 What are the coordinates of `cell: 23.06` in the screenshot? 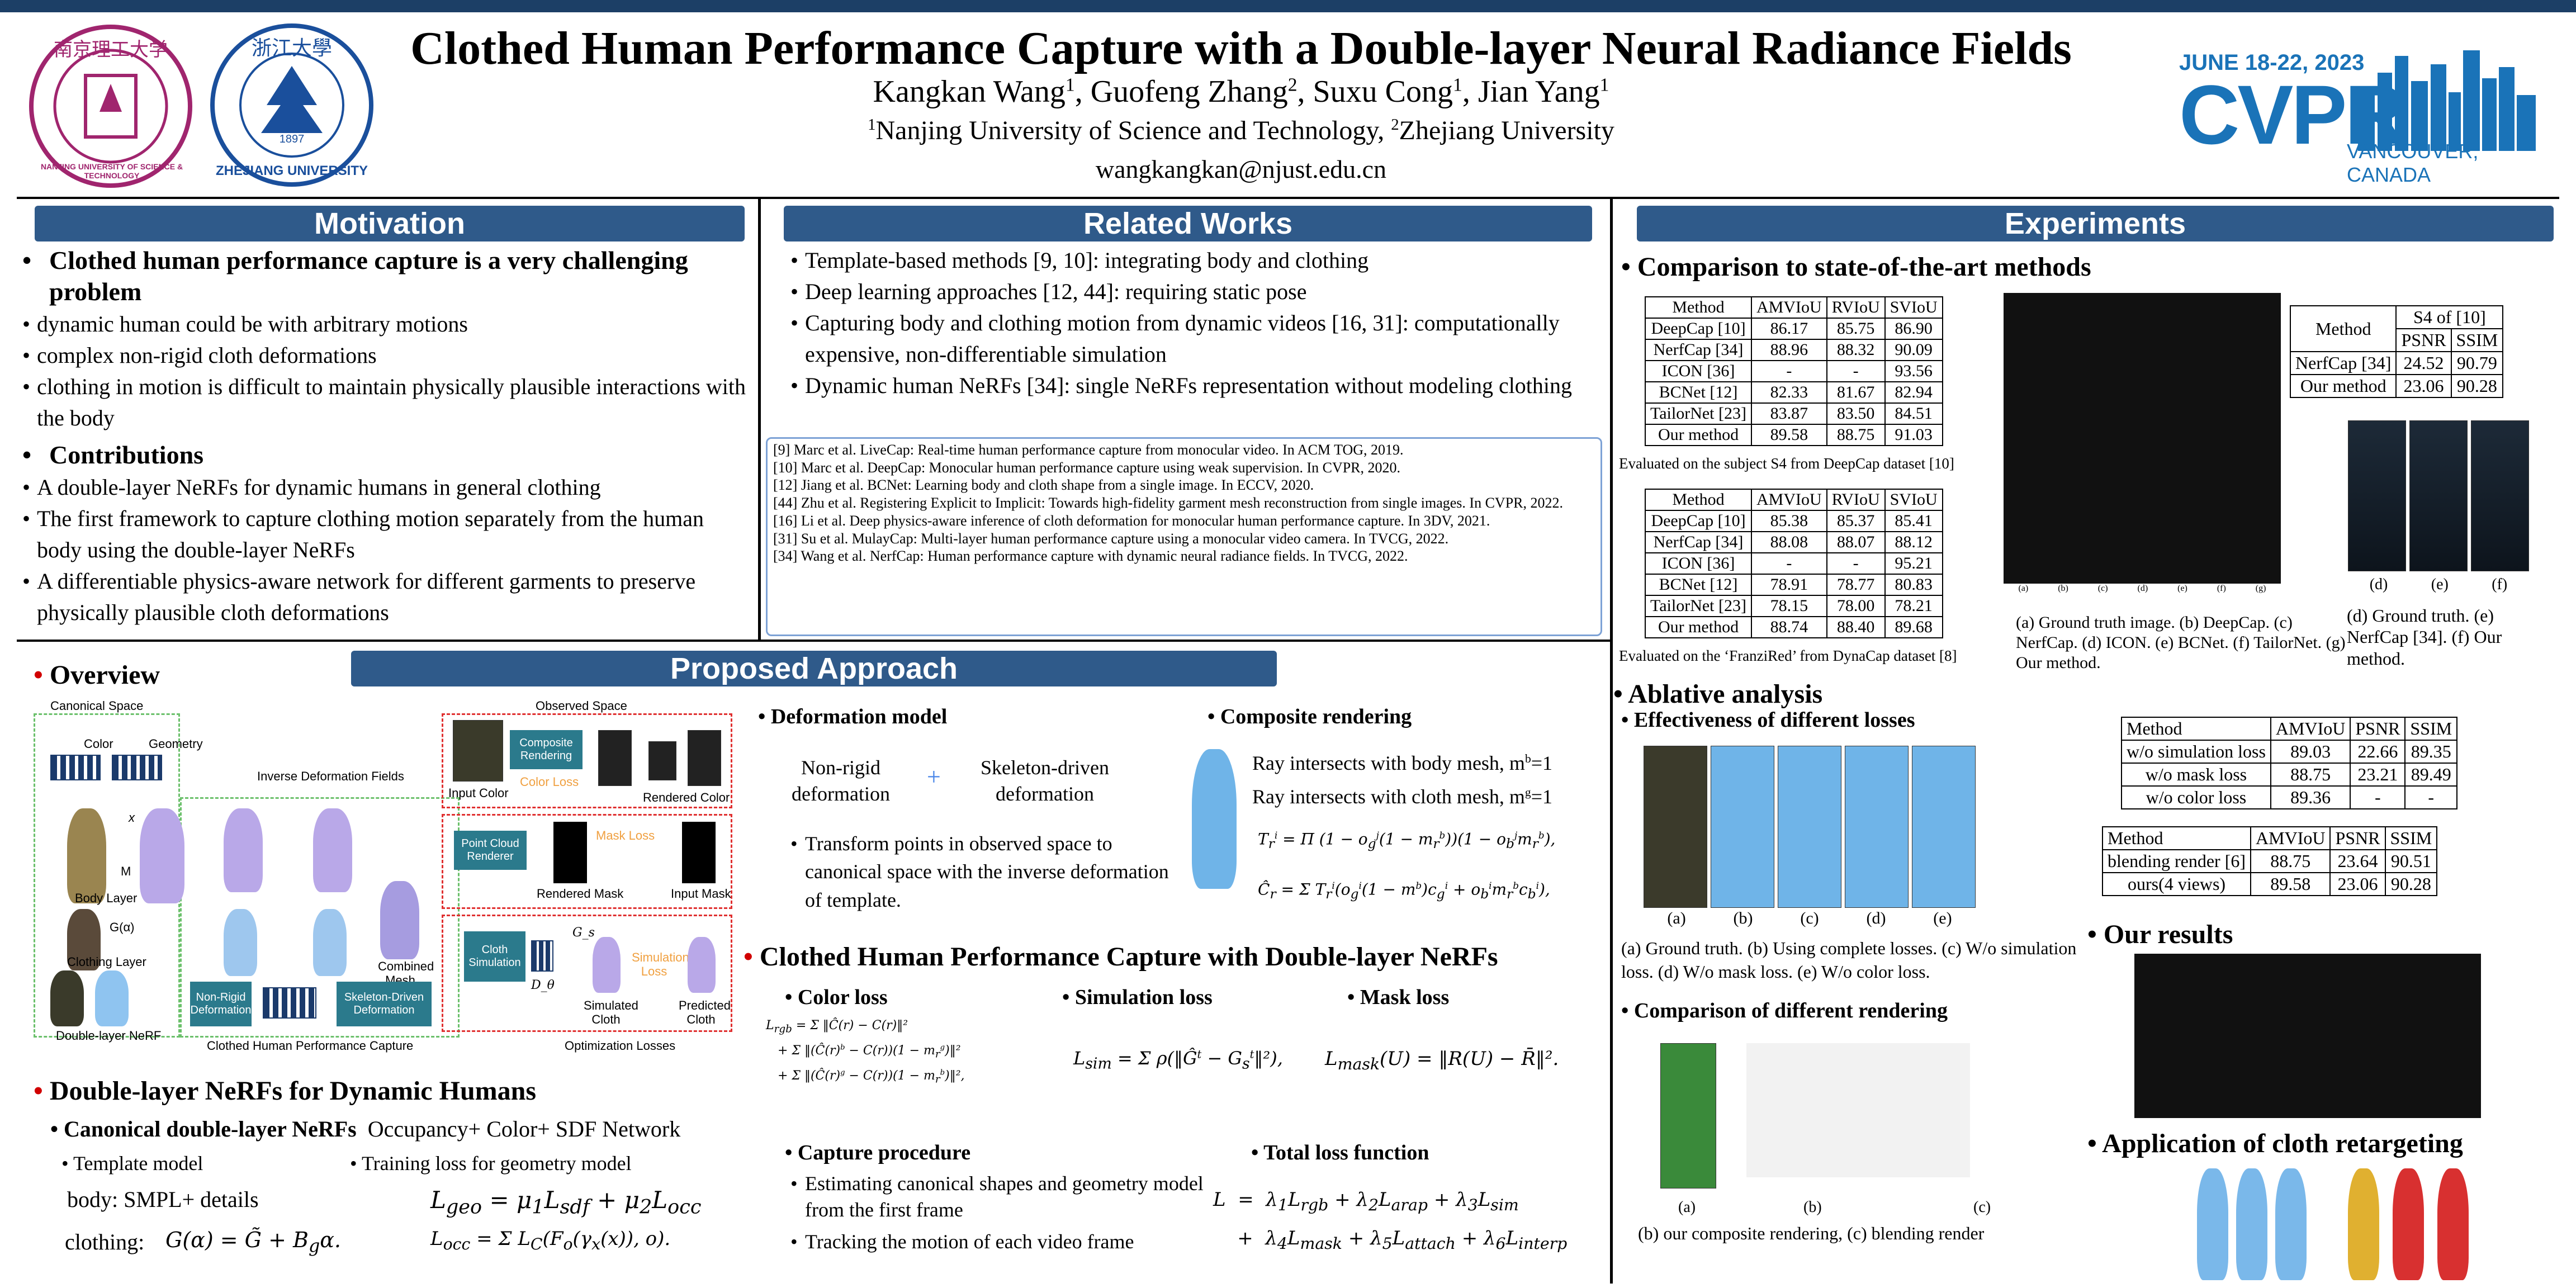 It's located at (2423, 386).